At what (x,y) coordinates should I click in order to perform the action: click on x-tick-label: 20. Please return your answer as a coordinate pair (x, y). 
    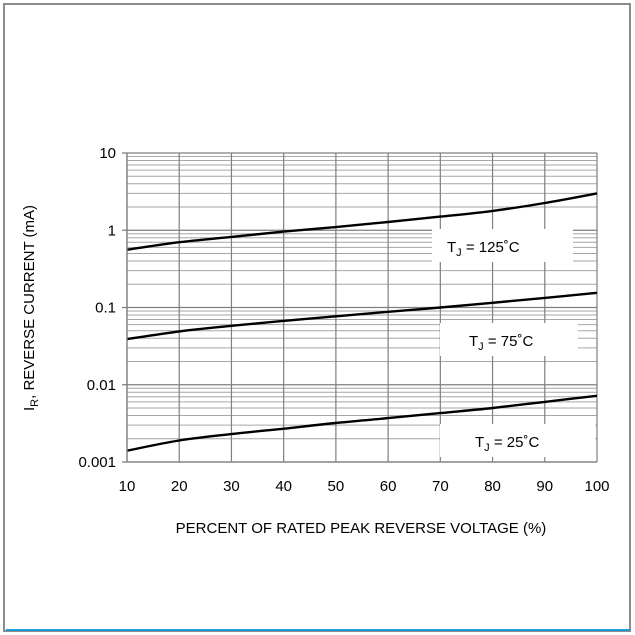
    Looking at the image, I should click on (179, 486).